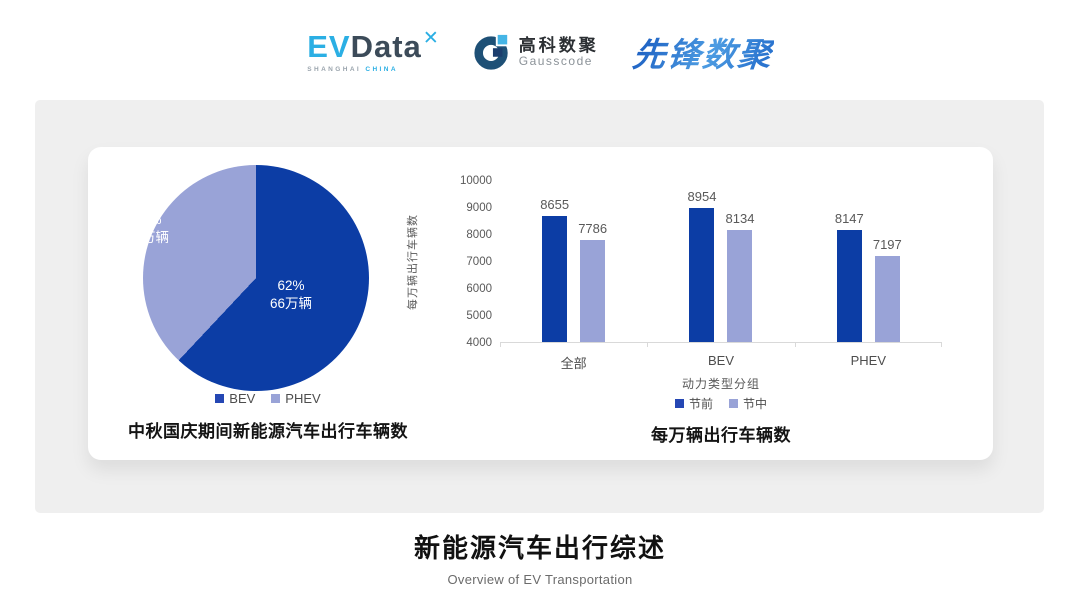 This screenshot has height=608, width=1080. What do you see at coordinates (702, 265) in the screenshot?
I see `bar-节前-BEV: 8954` at bounding box center [702, 265].